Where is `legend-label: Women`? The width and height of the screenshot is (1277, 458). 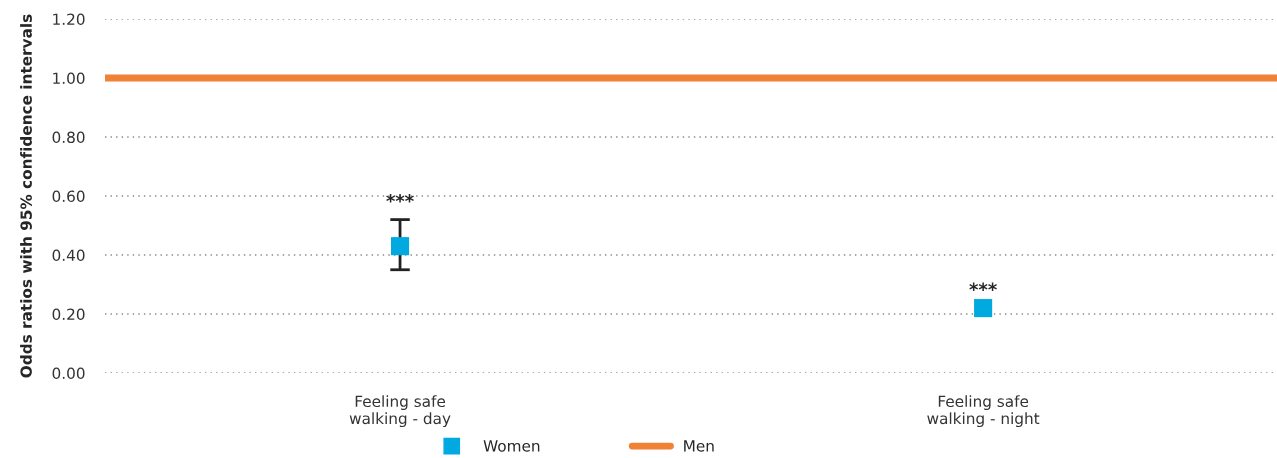 legend-label: Women is located at coordinates (511, 446).